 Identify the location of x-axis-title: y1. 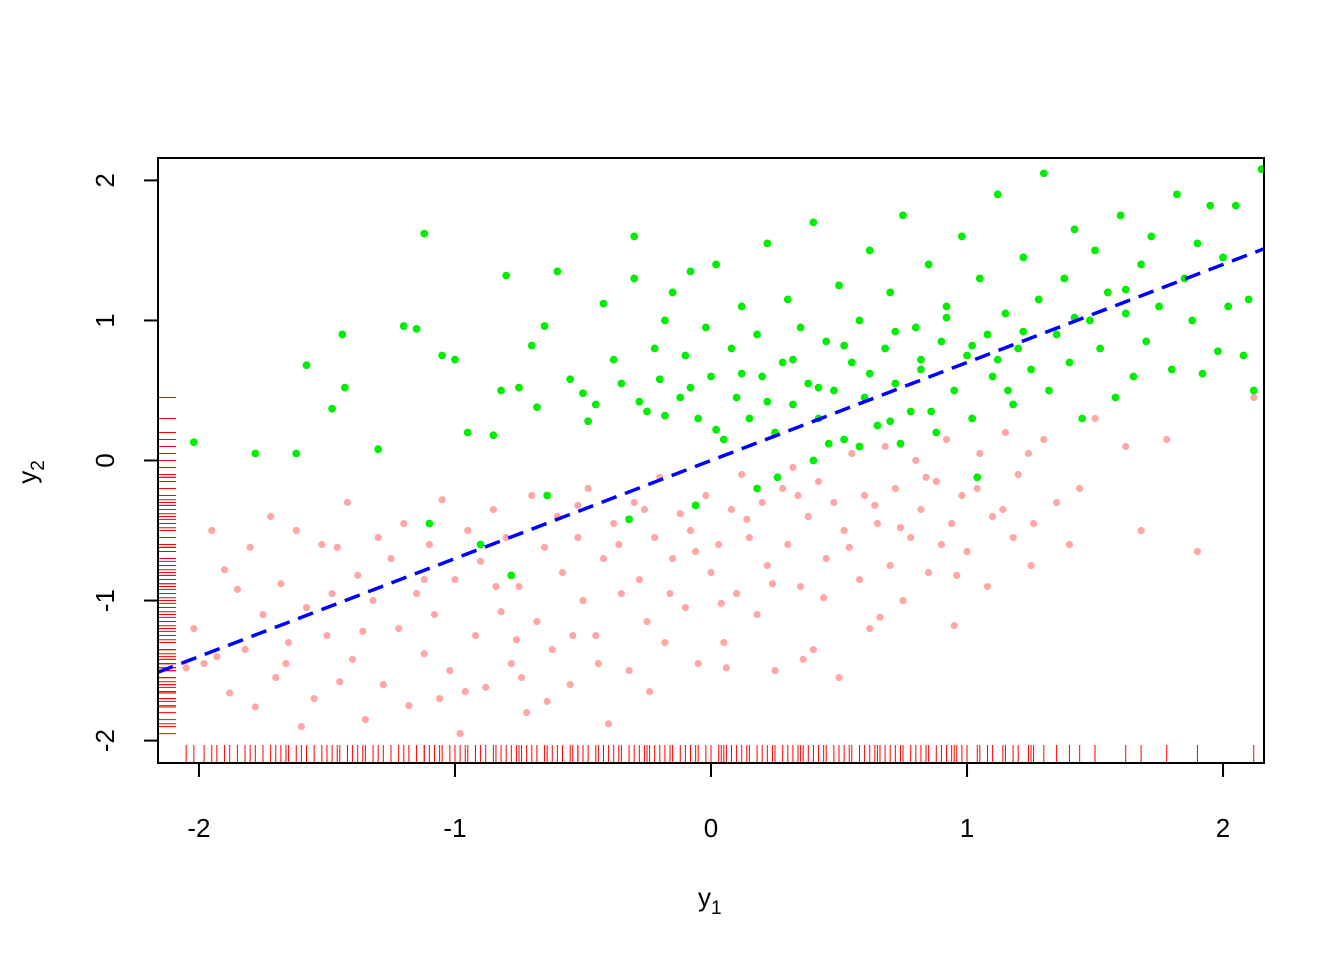
(710, 900).